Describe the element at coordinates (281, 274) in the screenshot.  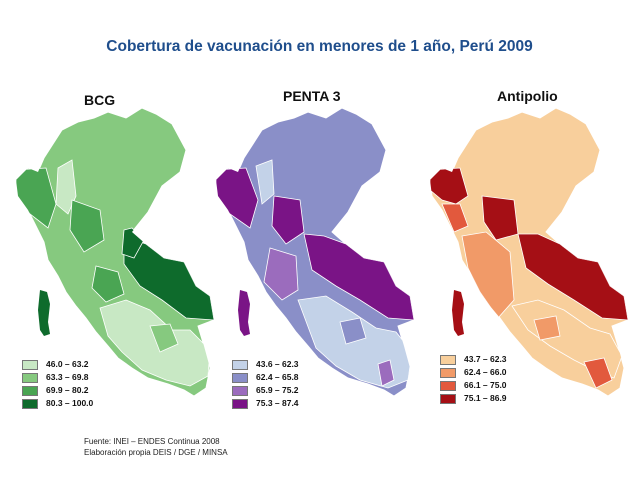
I see `penta3-region-center-west` at that location.